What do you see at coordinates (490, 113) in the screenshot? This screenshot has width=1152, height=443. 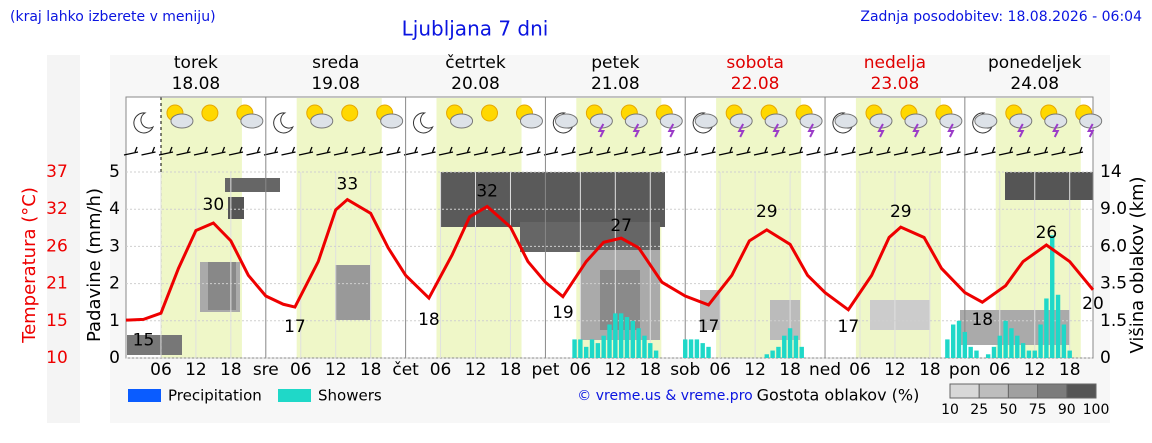 I see `sun-icon` at bounding box center [490, 113].